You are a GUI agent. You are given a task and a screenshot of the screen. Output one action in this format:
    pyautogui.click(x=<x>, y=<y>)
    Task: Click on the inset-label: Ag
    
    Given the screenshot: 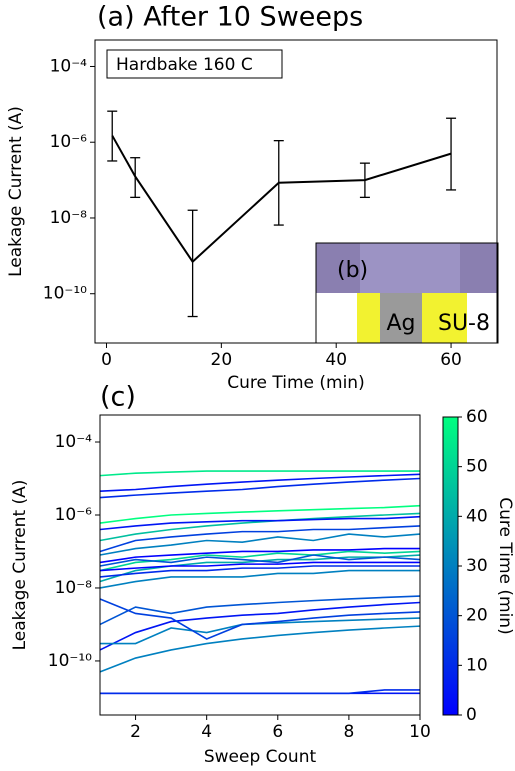 What is the action you would take?
    pyautogui.click(x=400, y=323)
    